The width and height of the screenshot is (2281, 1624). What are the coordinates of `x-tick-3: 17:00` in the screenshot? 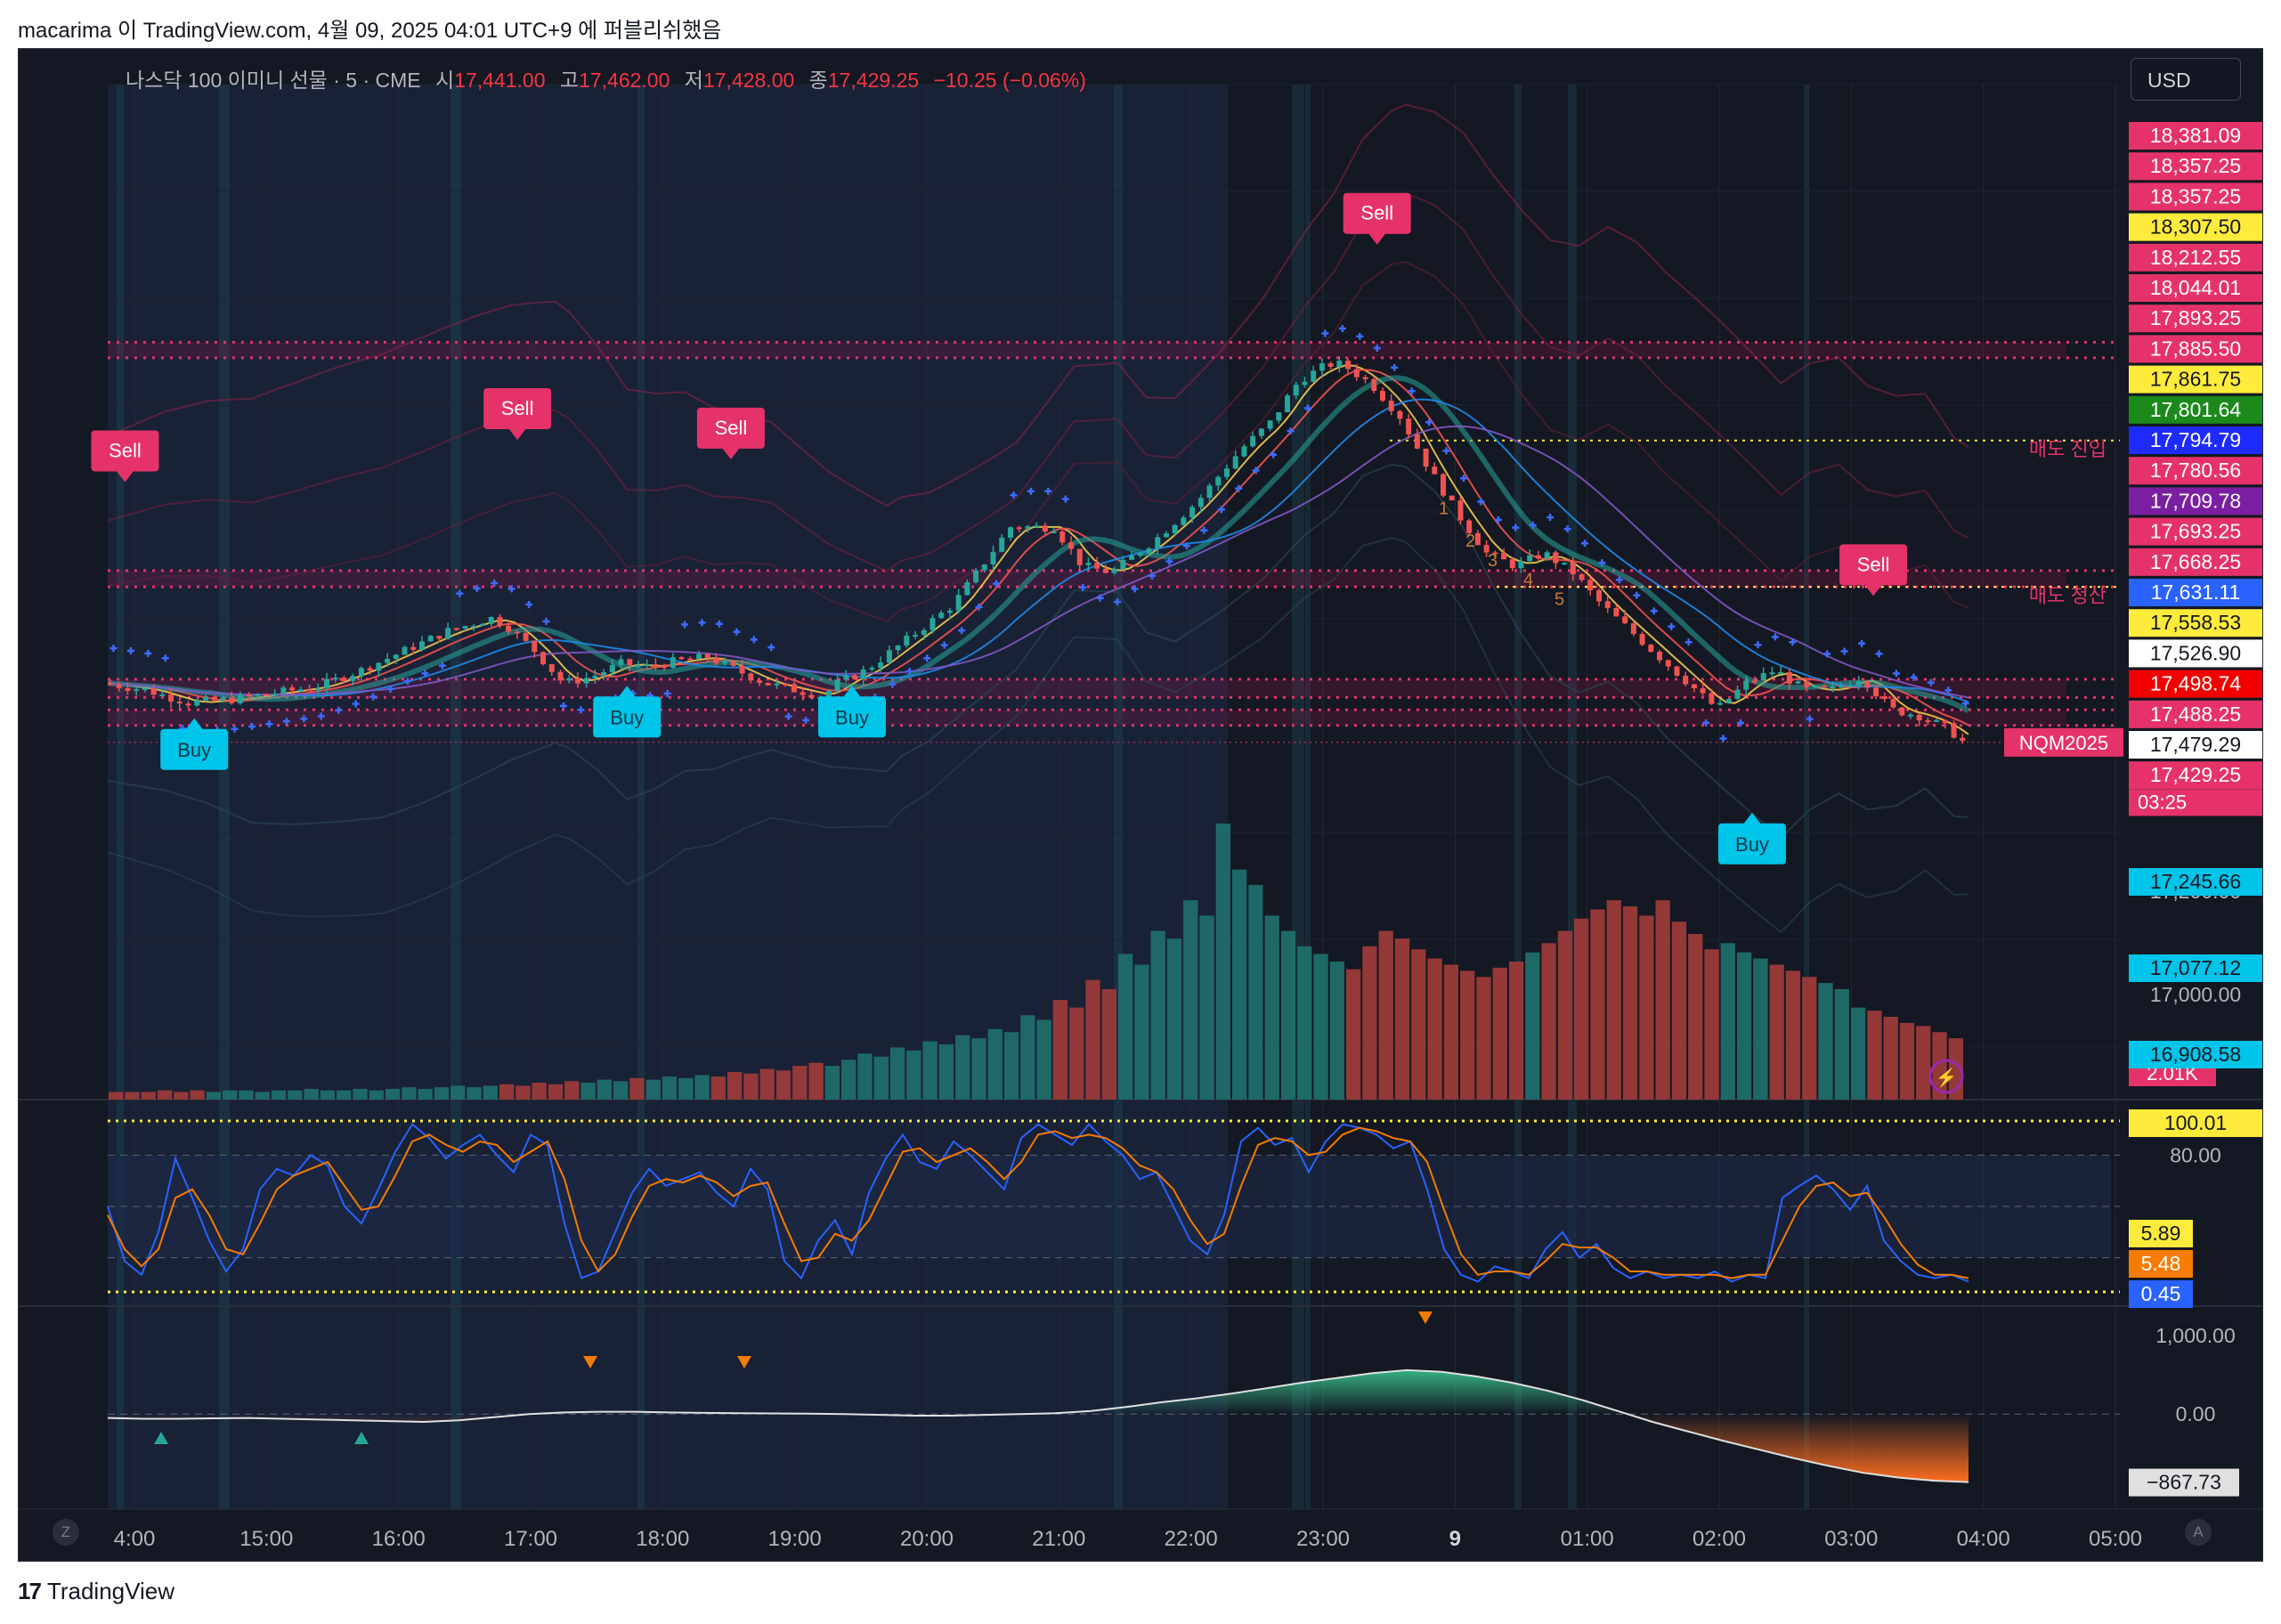 It's located at (530, 1539).